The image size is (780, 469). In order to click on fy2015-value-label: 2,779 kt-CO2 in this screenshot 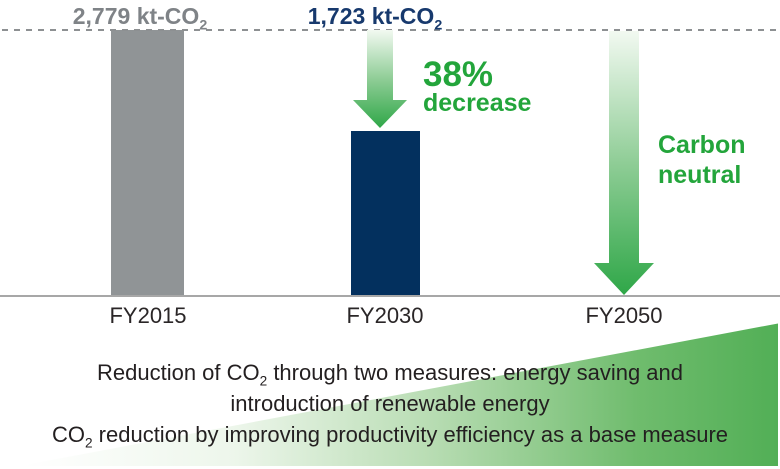, I will do `click(140, 18)`.